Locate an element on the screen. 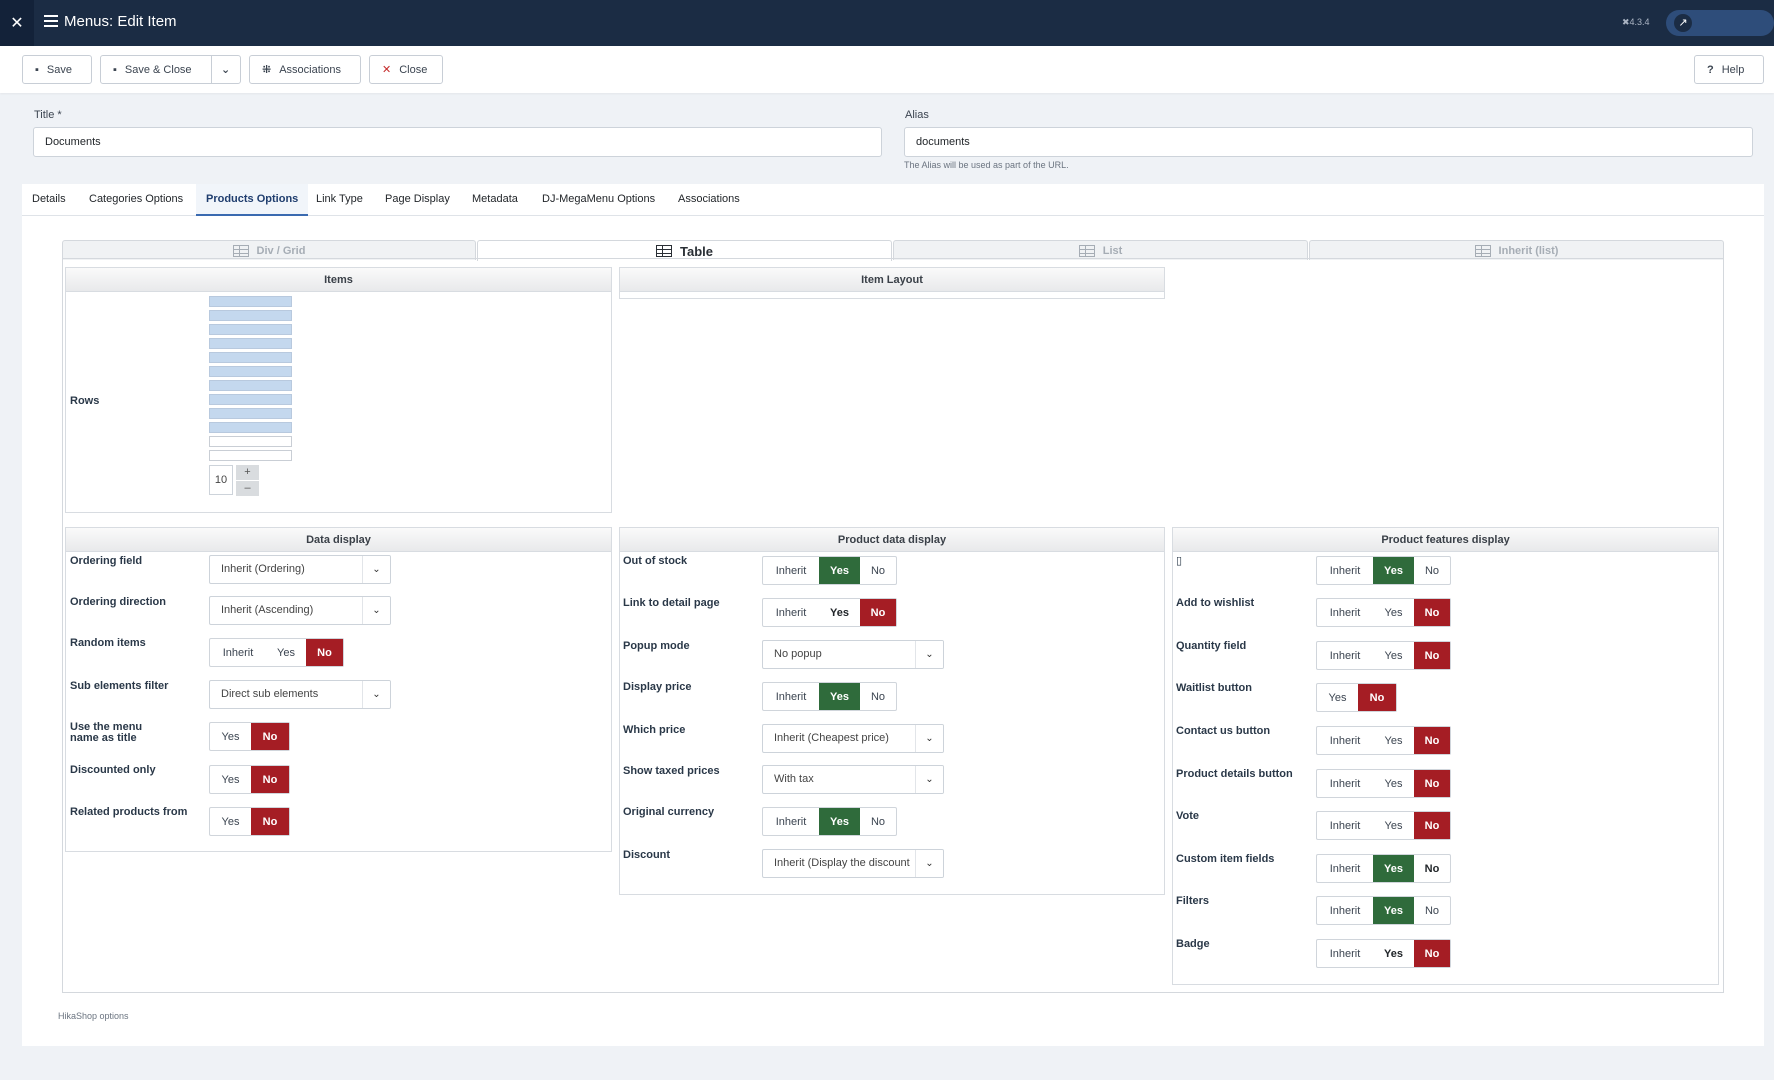 Image resolution: width=1774 pixels, height=1080 pixels. menu-name-title-toggle: Yes No is located at coordinates (249, 736).